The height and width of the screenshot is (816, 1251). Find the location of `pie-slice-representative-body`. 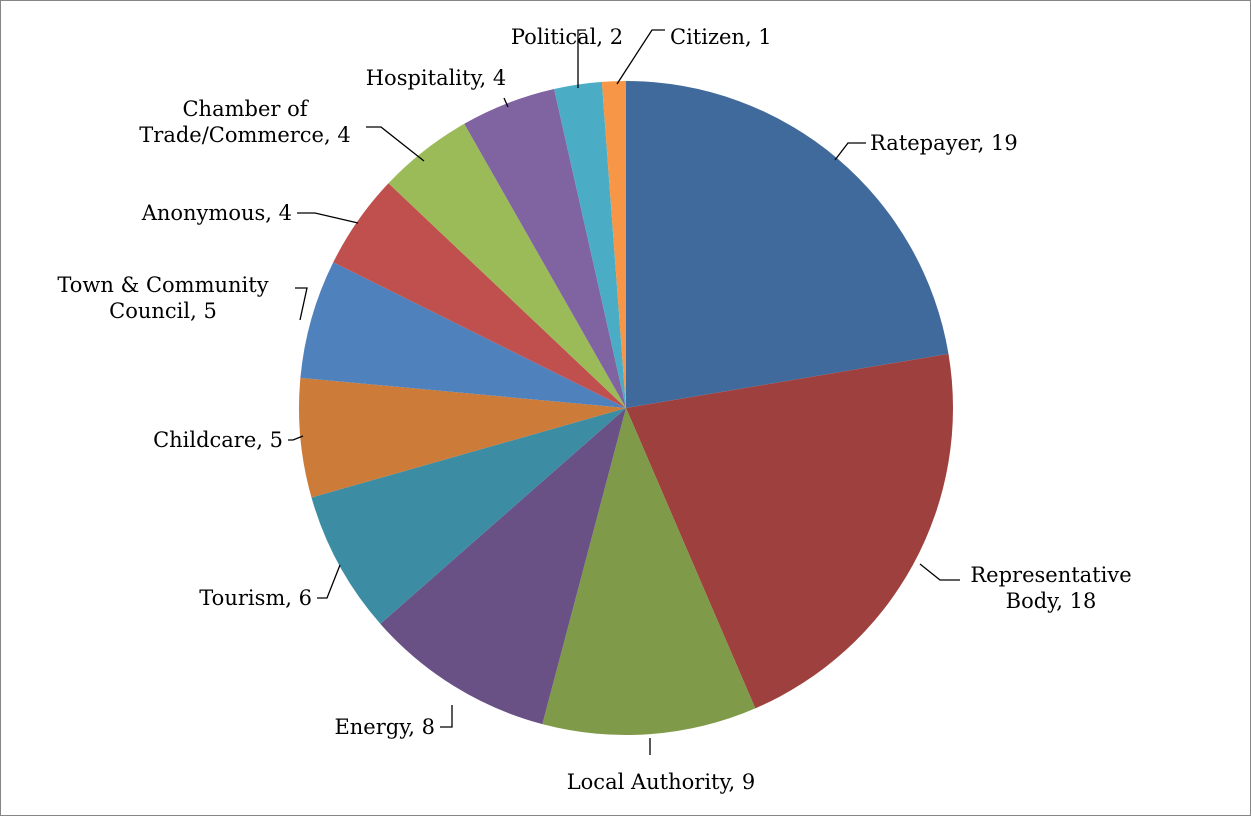

pie-slice-representative-body is located at coordinates (790, 531).